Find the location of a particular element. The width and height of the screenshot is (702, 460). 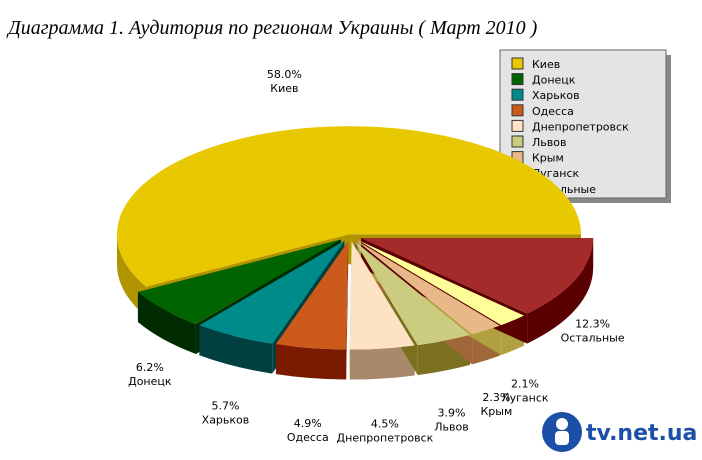

category-label: Харьков is located at coordinates (226, 419).